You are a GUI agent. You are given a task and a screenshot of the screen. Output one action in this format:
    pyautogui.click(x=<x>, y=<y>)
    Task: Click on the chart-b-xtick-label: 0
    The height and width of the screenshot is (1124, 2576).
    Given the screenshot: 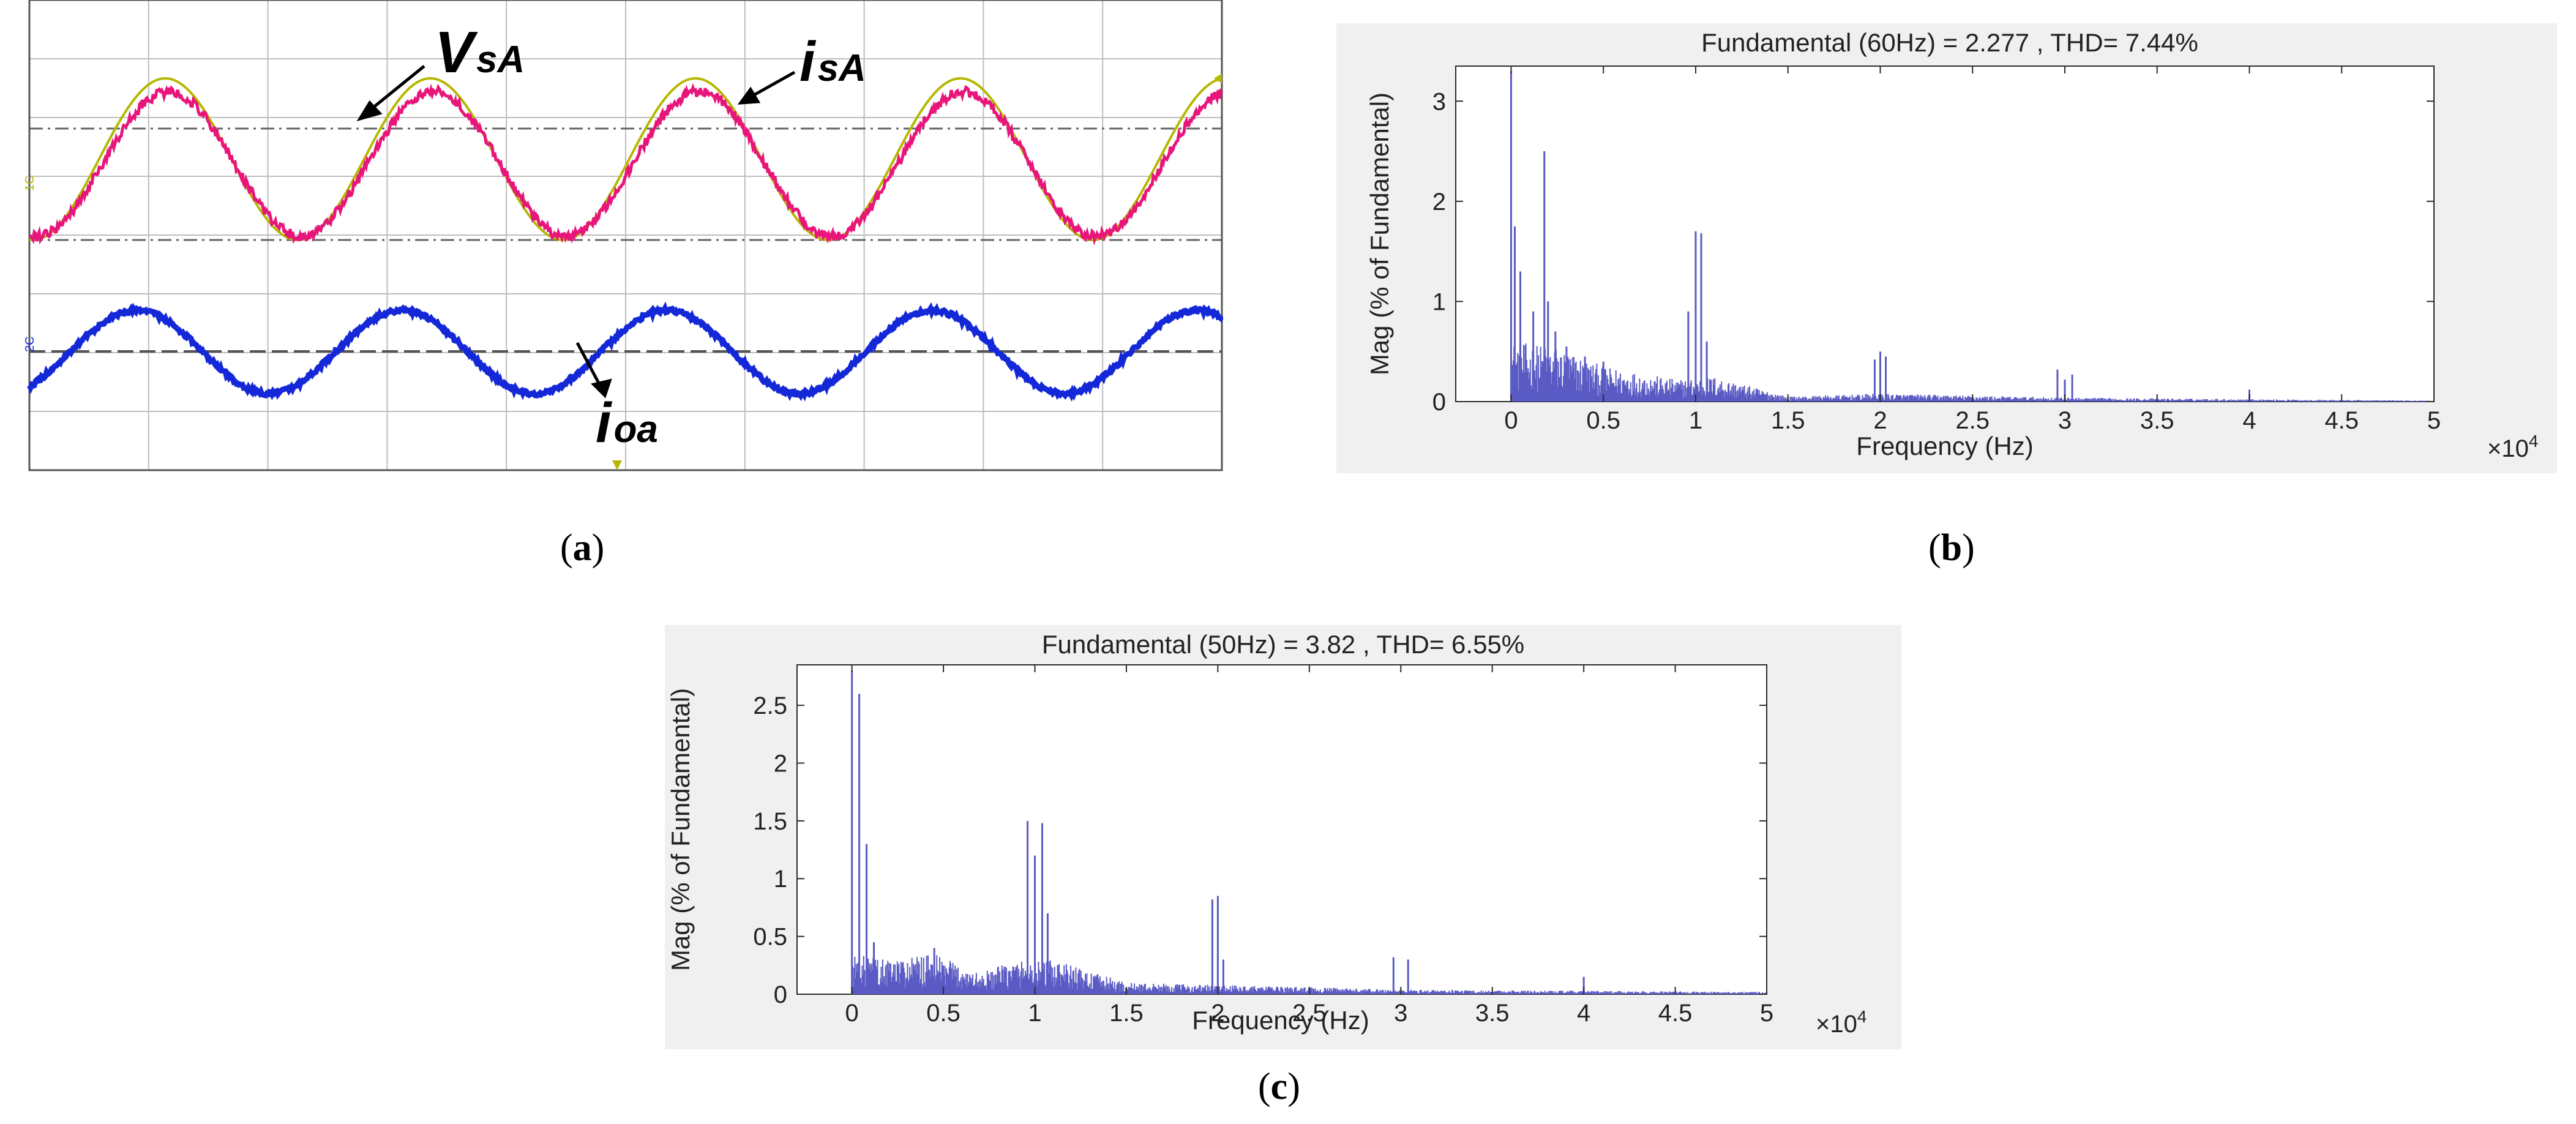 What is the action you would take?
    pyautogui.click(x=1511, y=420)
    